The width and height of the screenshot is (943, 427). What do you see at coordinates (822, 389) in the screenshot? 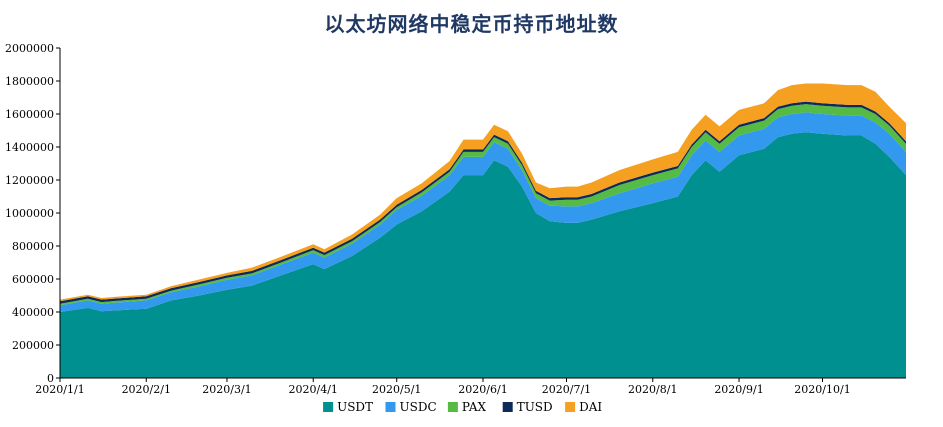
I see `x-tick-label: 2020/10/1` at bounding box center [822, 389].